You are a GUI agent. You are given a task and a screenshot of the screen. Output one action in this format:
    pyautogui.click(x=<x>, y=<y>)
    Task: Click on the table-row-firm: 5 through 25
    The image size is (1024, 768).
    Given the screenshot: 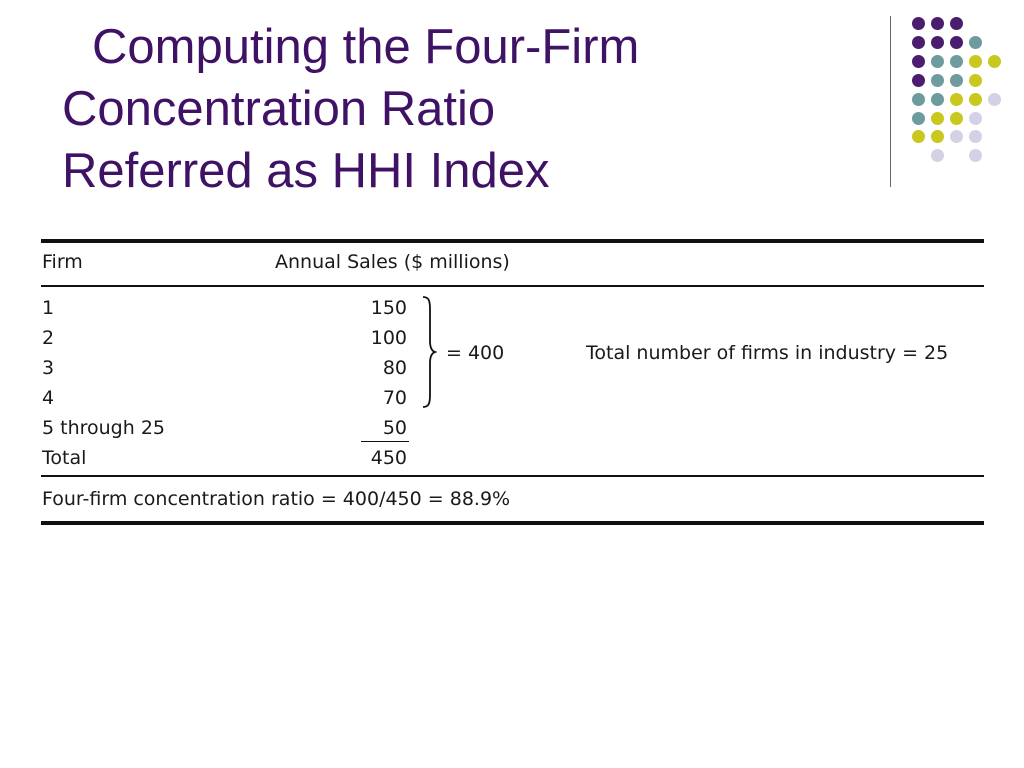 What is the action you would take?
    pyautogui.click(x=103, y=428)
    